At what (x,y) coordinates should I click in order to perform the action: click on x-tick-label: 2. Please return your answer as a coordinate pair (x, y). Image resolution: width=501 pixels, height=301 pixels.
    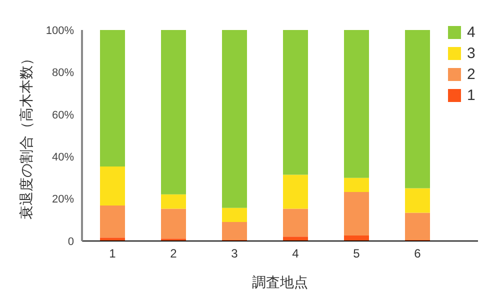
    Looking at the image, I should click on (174, 253).